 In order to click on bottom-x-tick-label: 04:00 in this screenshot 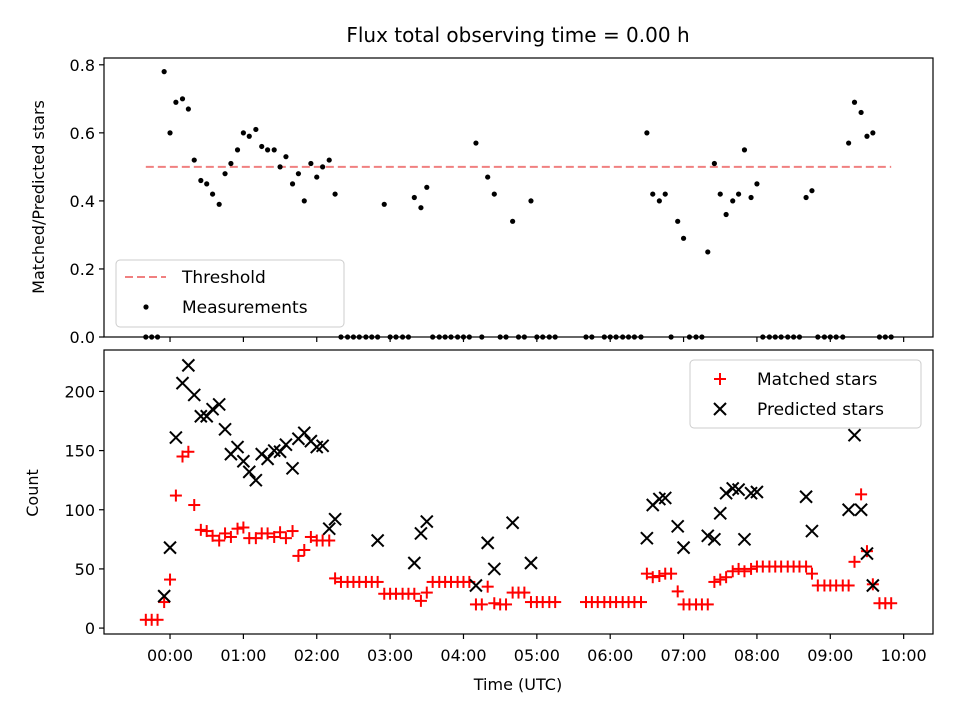, I will do `click(463, 655)`.